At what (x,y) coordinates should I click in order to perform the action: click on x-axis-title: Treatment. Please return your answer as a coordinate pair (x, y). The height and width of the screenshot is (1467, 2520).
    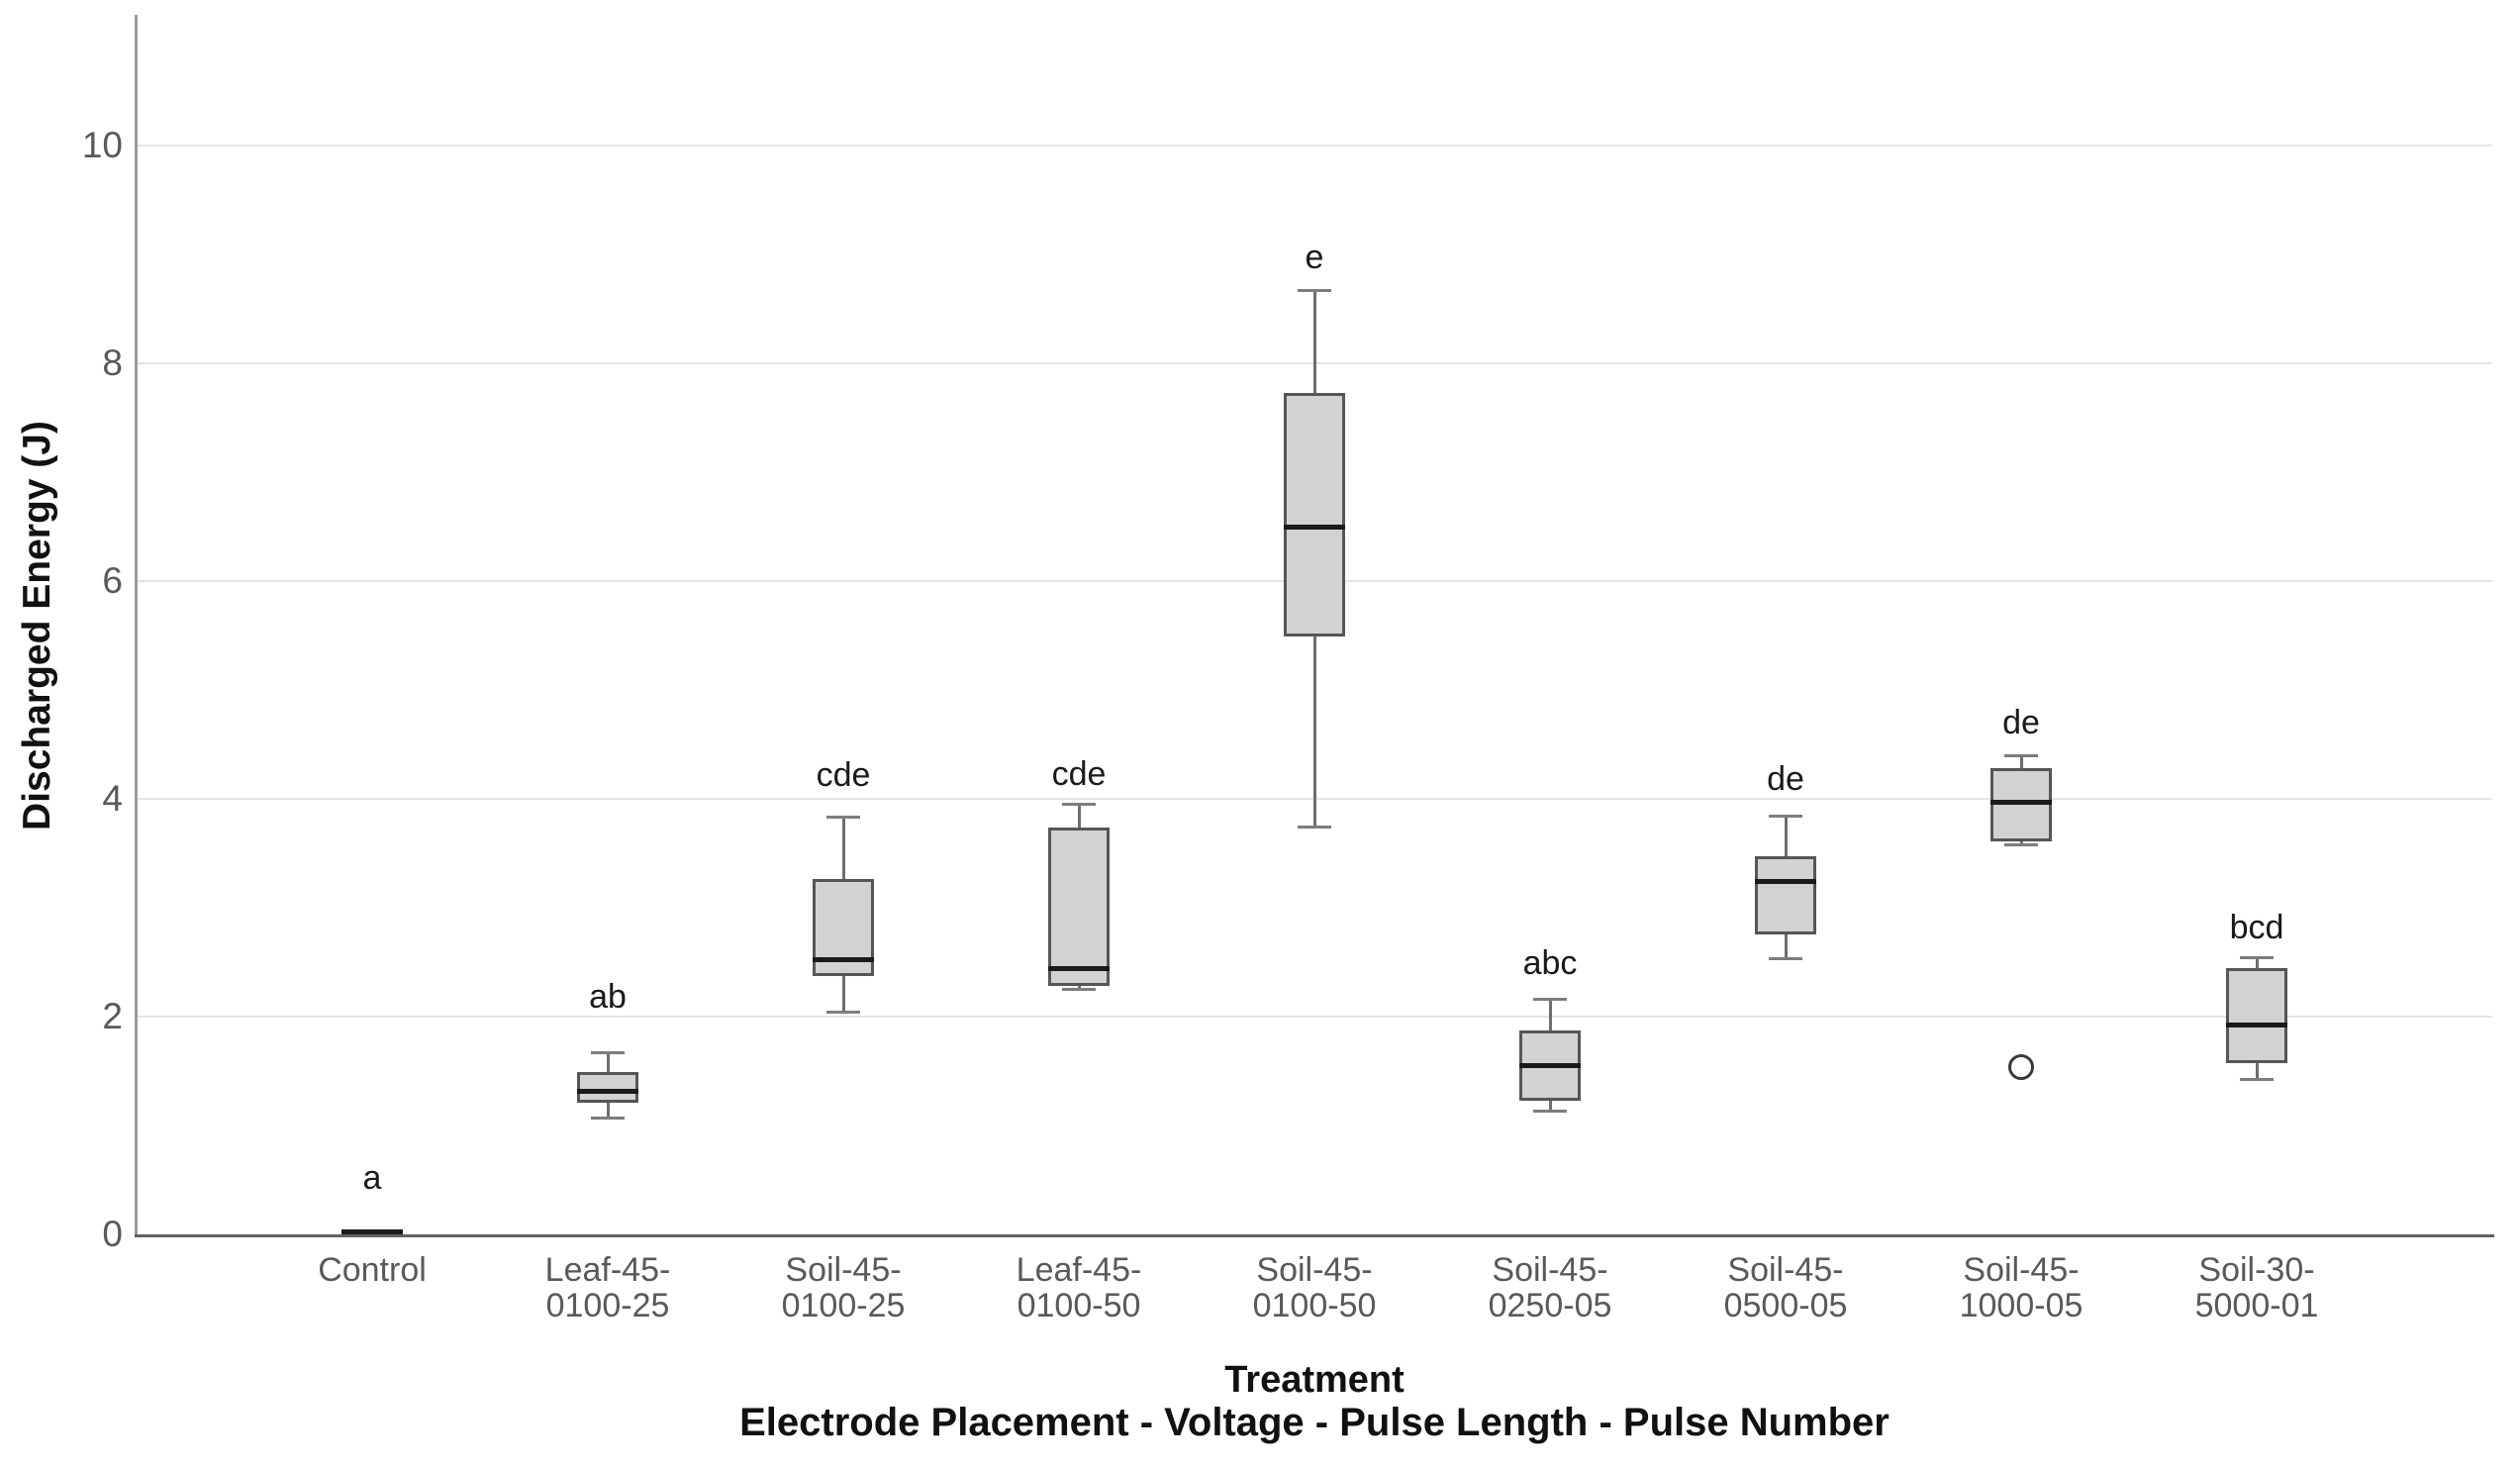
    Looking at the image, I should click on (1314, 1380).